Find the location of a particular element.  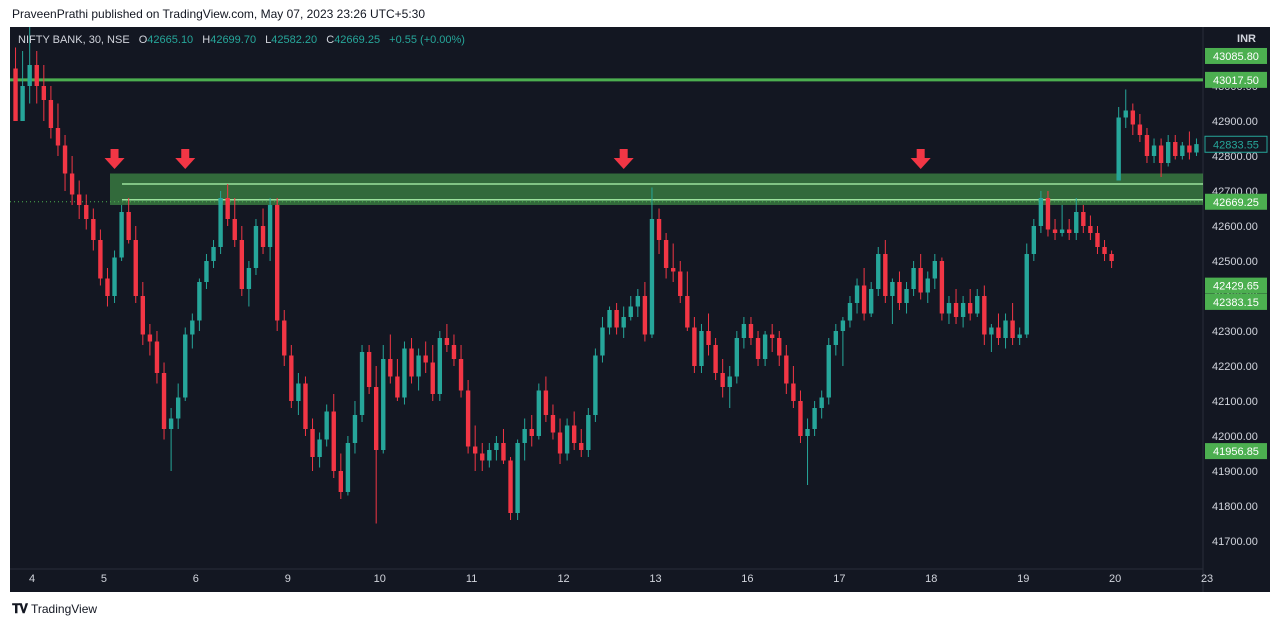

x-tick-label: 17 is located at coordinates (839, 579).